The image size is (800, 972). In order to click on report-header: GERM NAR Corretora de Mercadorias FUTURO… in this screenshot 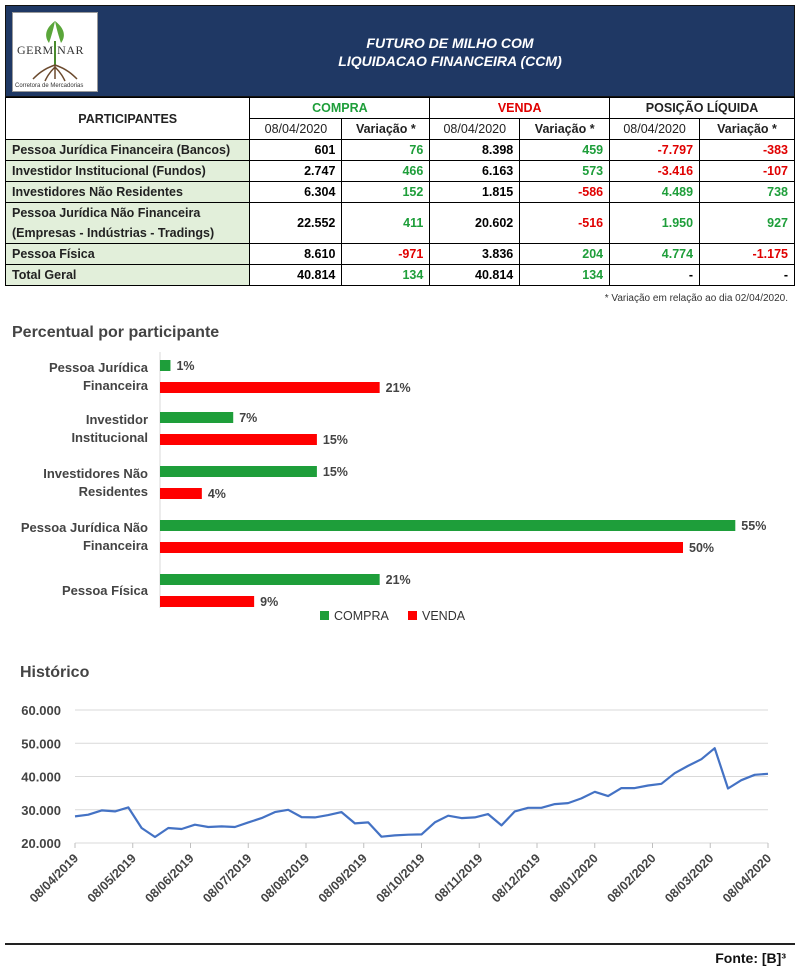, I will do `click(400, 51)`.